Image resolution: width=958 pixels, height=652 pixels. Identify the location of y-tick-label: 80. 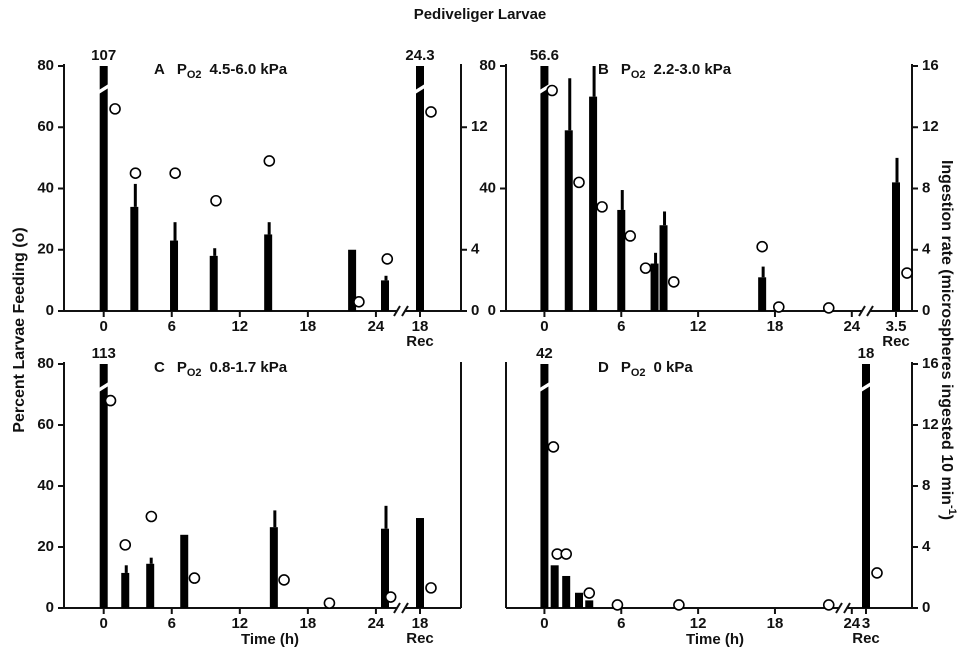
(45, 363).